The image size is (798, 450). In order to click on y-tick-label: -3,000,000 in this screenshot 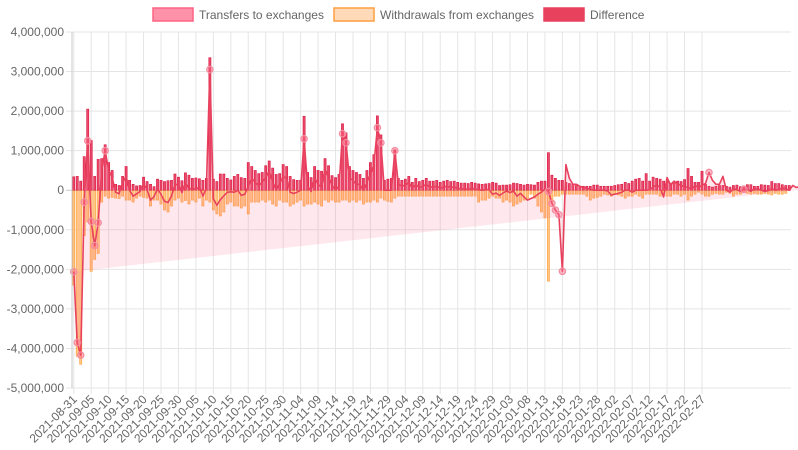, I will do `click(36, 309)`.